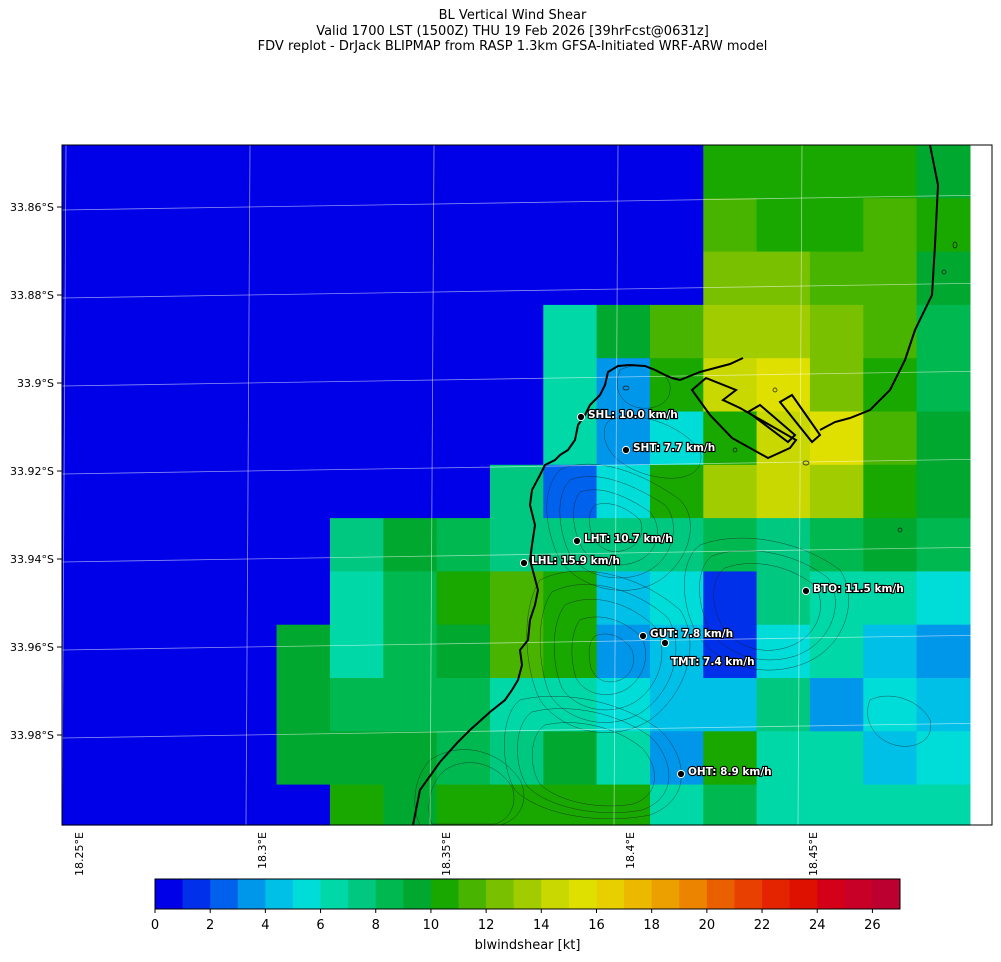  I want to click on lon-tick-label: 18.4°E, so click(630, 850).